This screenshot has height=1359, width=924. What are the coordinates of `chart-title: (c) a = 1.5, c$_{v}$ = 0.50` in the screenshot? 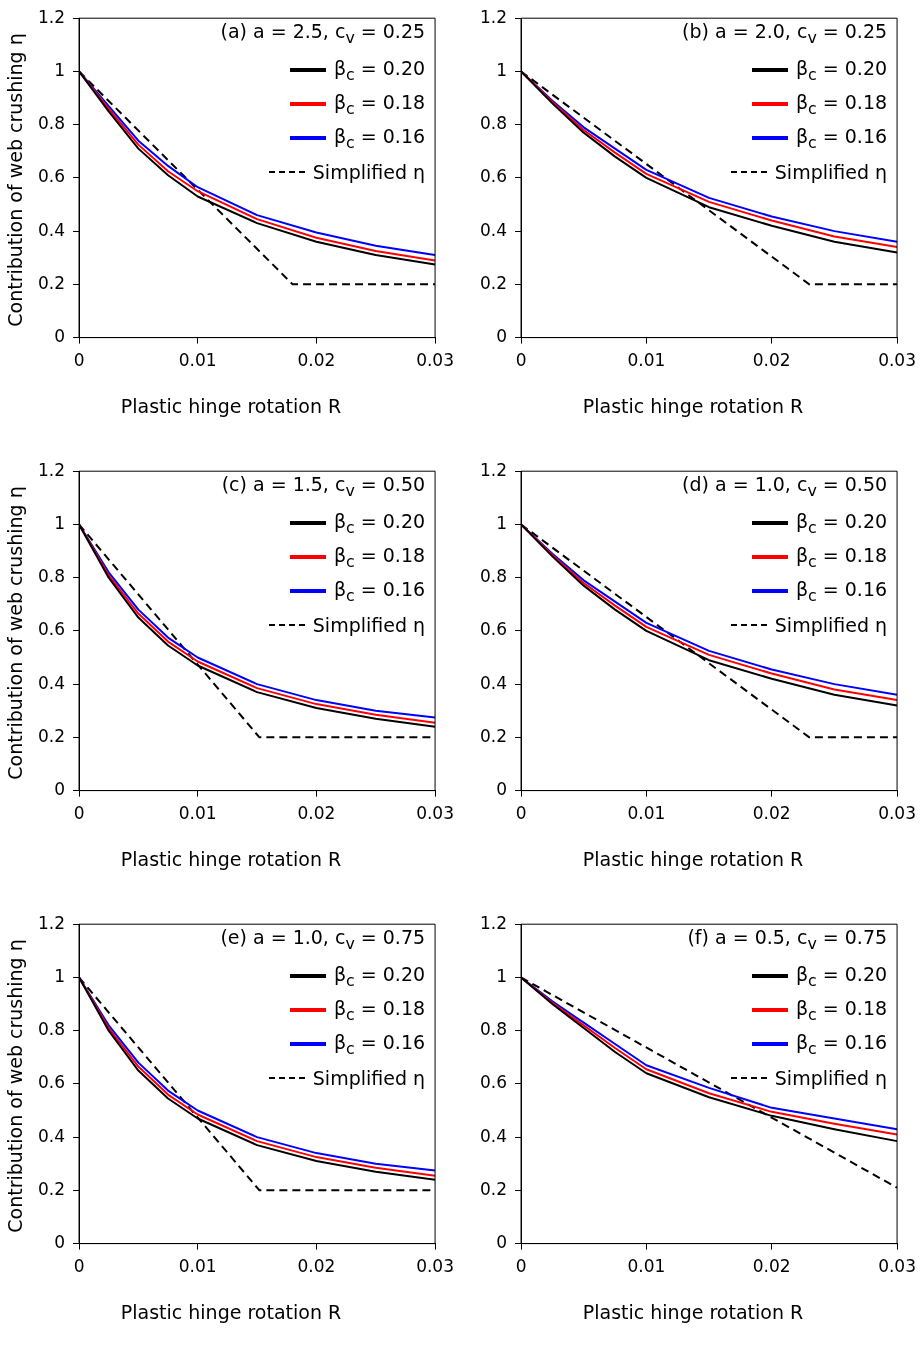 It's located at (323, 486).